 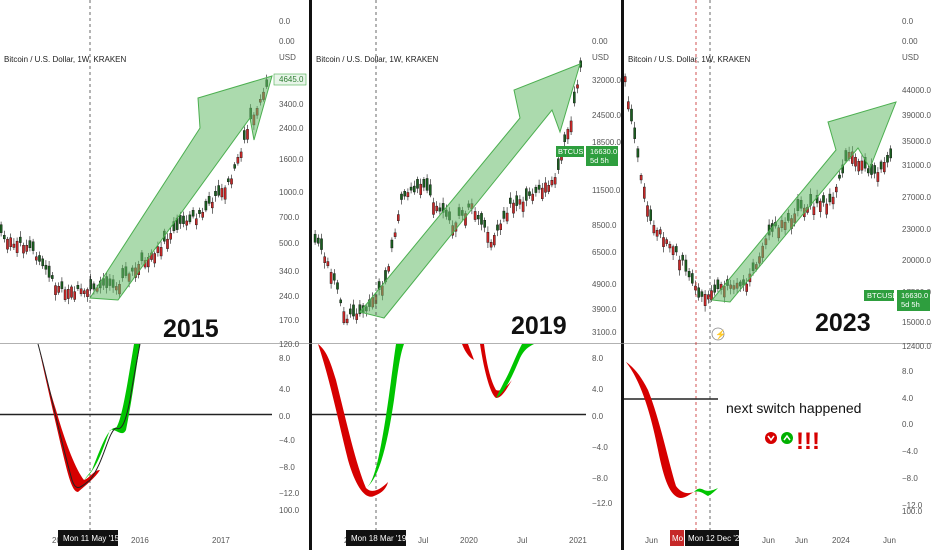 What do you see at coordinates (221, 540) in the screenshot?
I see `time-label: 2017` at bounding box center [221, 540].